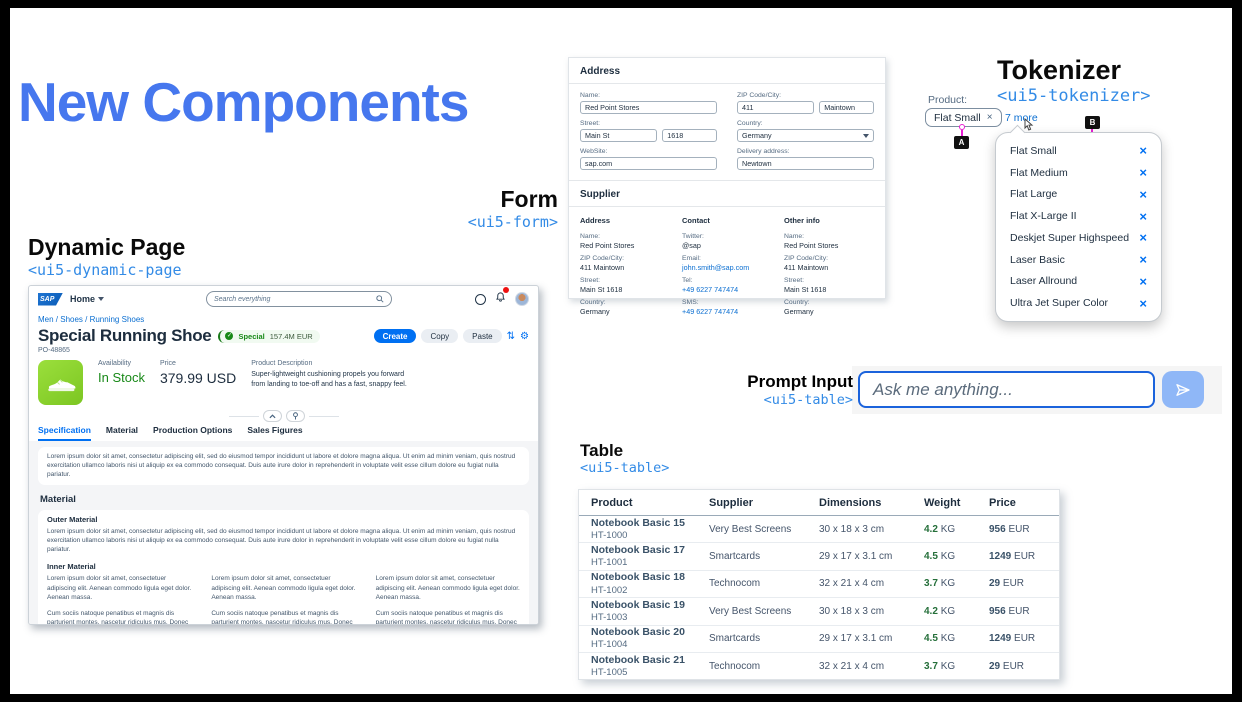  I want to click on sms-link: +49 6227 747474, so click(710, 311).